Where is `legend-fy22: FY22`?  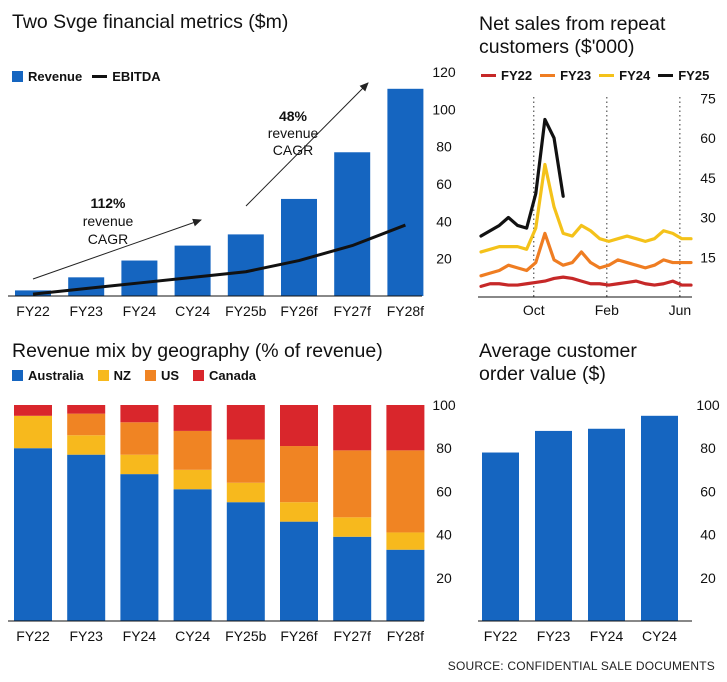
legend-fy22: FY22 is located at coordinates (506, 75).